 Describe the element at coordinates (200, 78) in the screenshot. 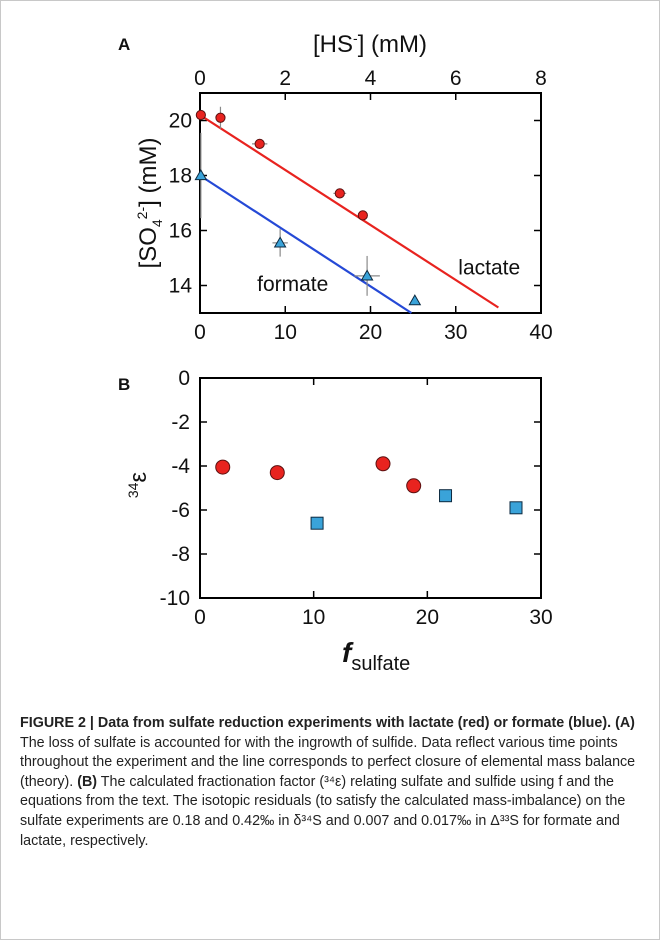

I see `top-x-tick-label: 0` at that location.